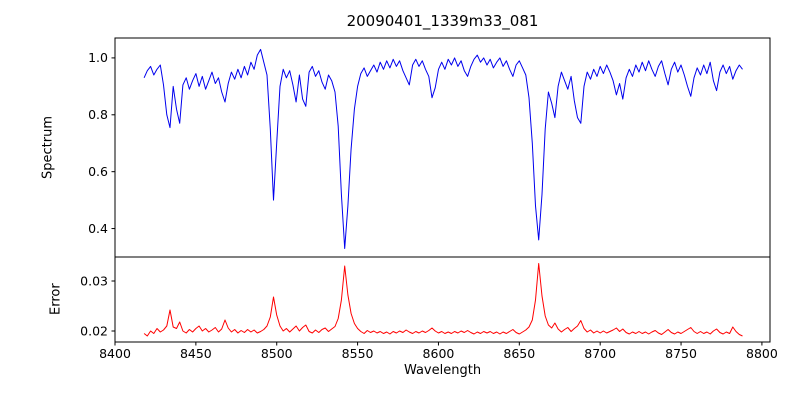 The width and height of the screenshot is (800, 400). I want to click on x-tick-label: 8500, so click(277, 353).